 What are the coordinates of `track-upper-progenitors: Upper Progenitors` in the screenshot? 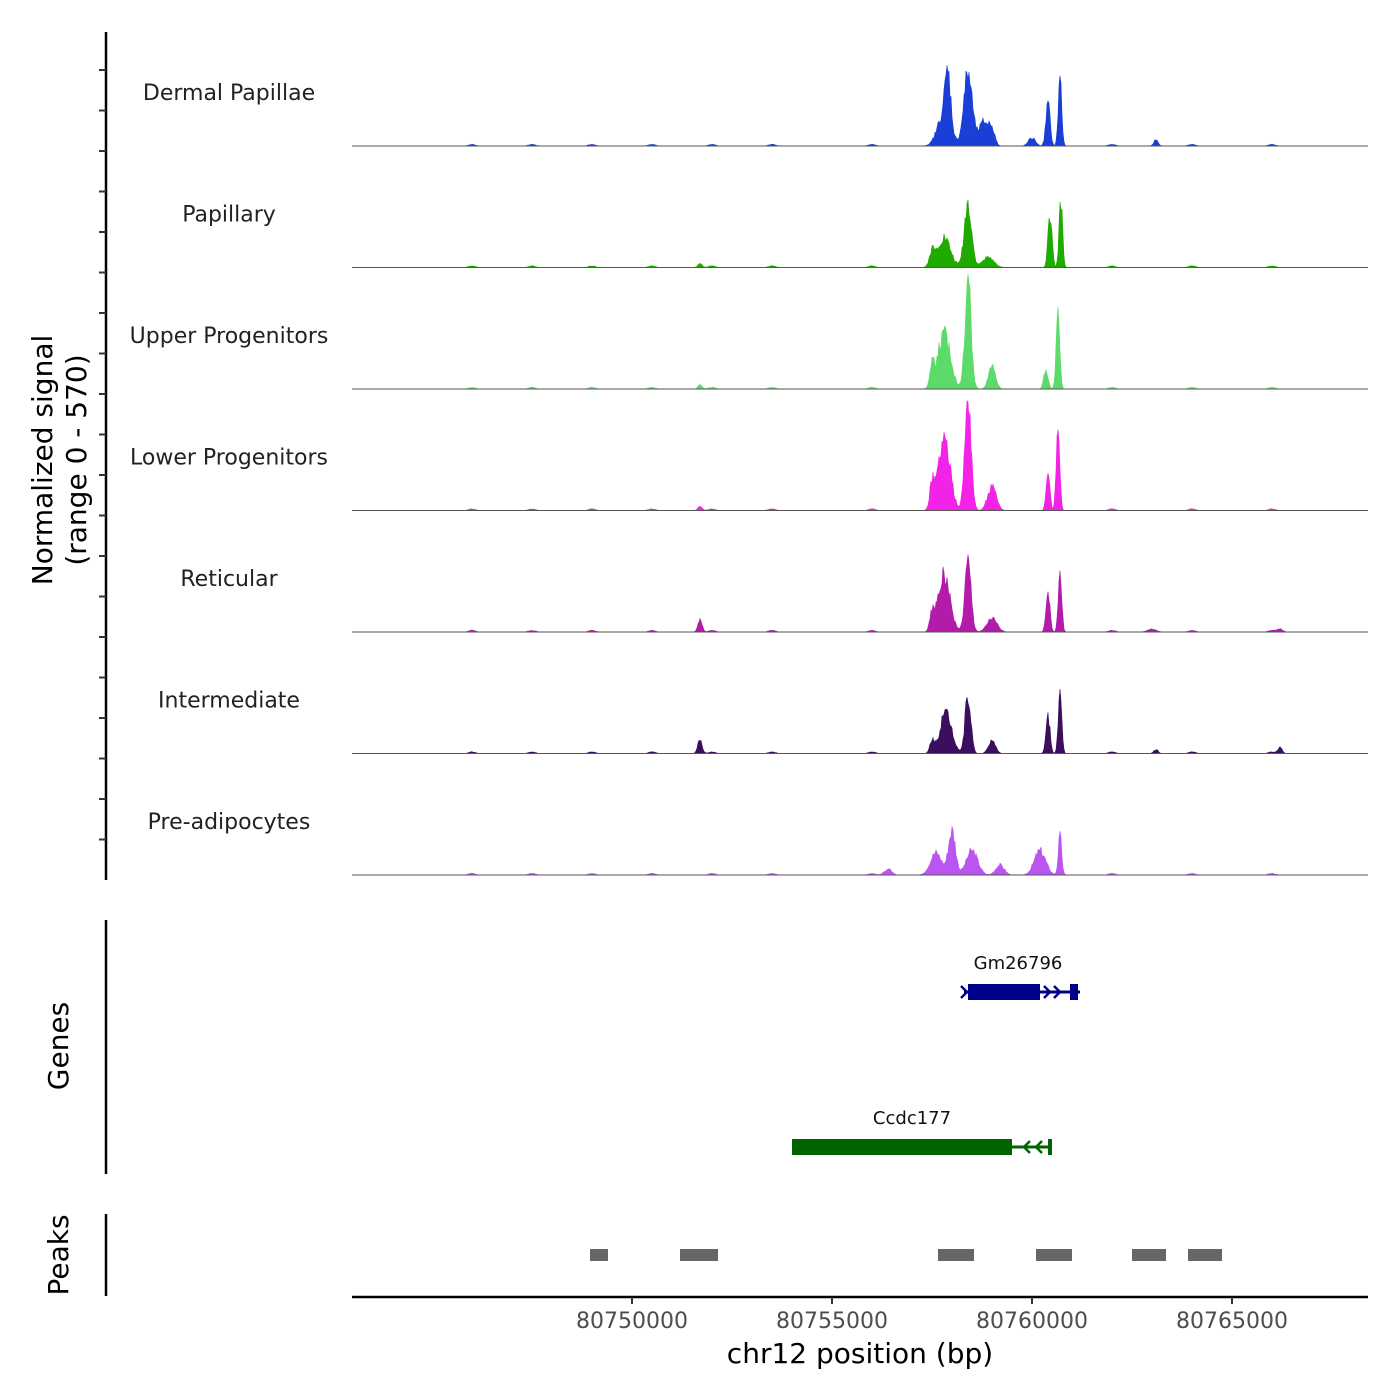 It's located at (749, 331).